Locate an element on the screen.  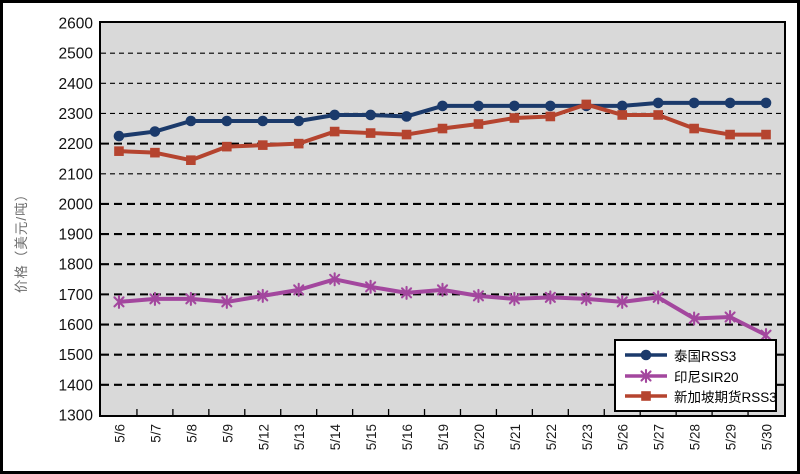
y-tick-label: 2300 is located at coordinates (76, 114).